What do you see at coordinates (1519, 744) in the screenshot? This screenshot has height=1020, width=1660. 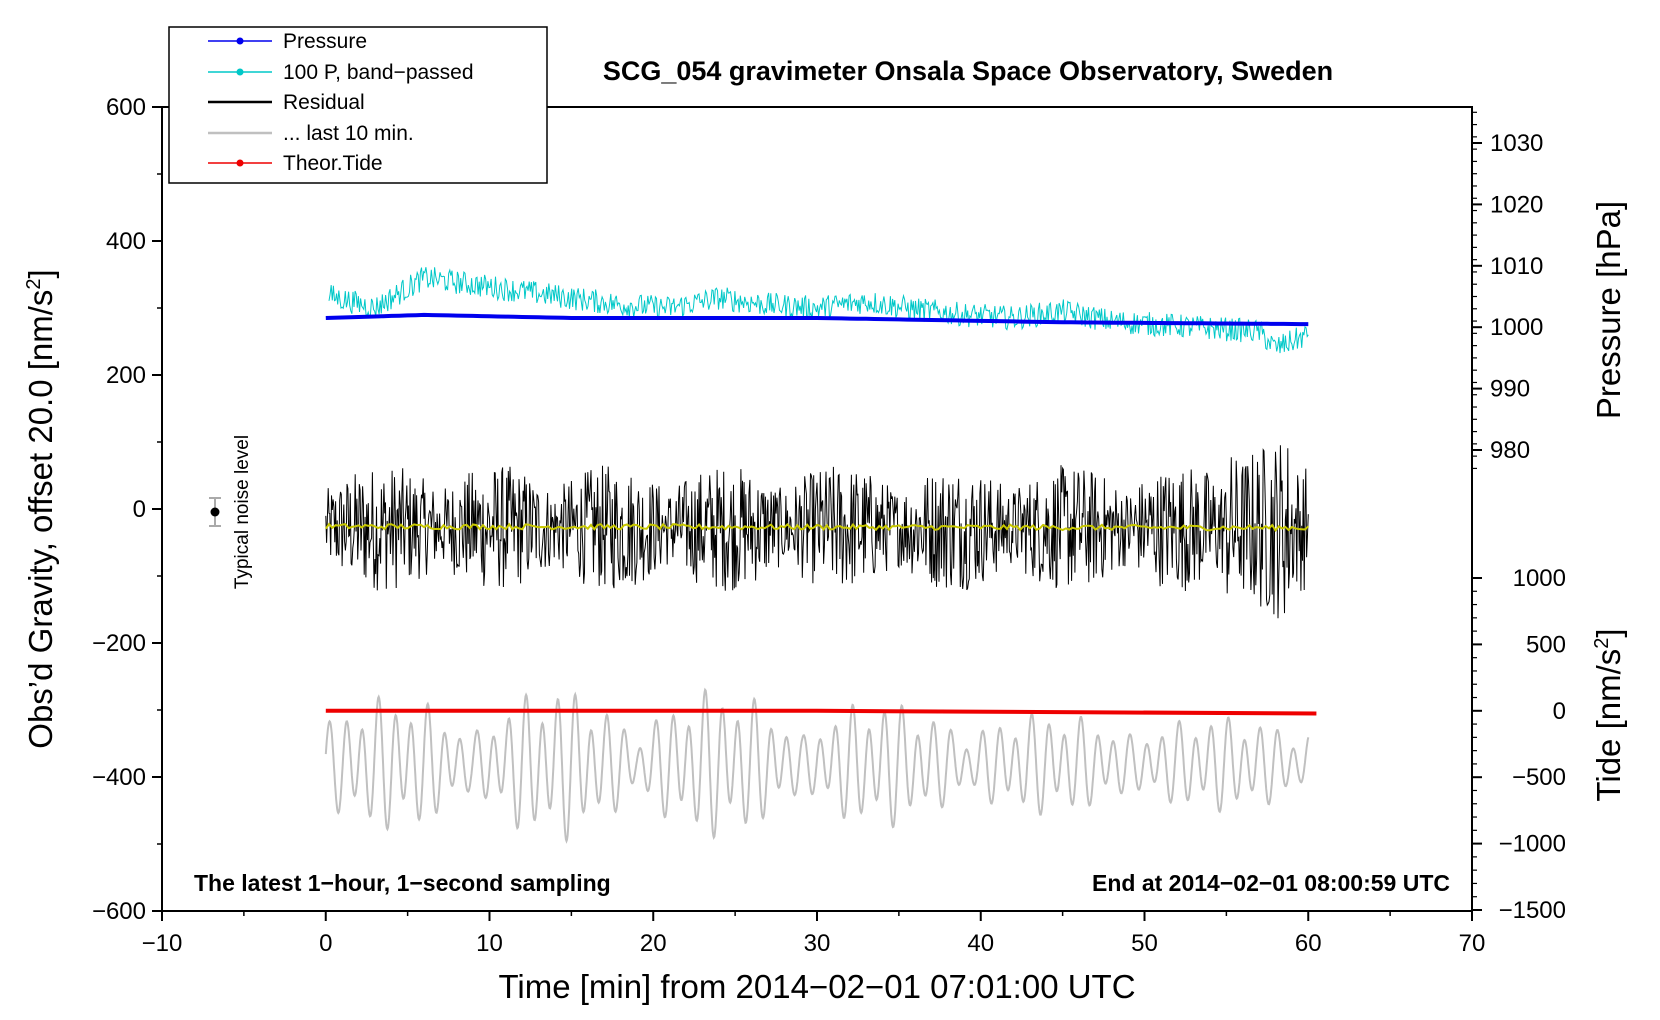 I see `tide-axis: 1000 500 0 −500 −1000 −1500` at bounding box center [1519, 744].